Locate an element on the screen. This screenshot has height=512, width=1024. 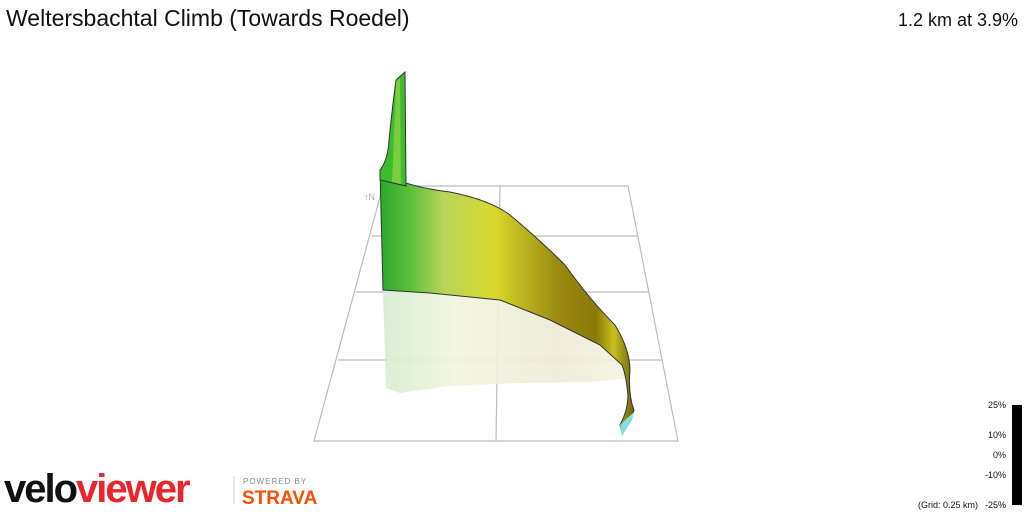
powered-by: POWERED BY is located at coordinates (275, 481).